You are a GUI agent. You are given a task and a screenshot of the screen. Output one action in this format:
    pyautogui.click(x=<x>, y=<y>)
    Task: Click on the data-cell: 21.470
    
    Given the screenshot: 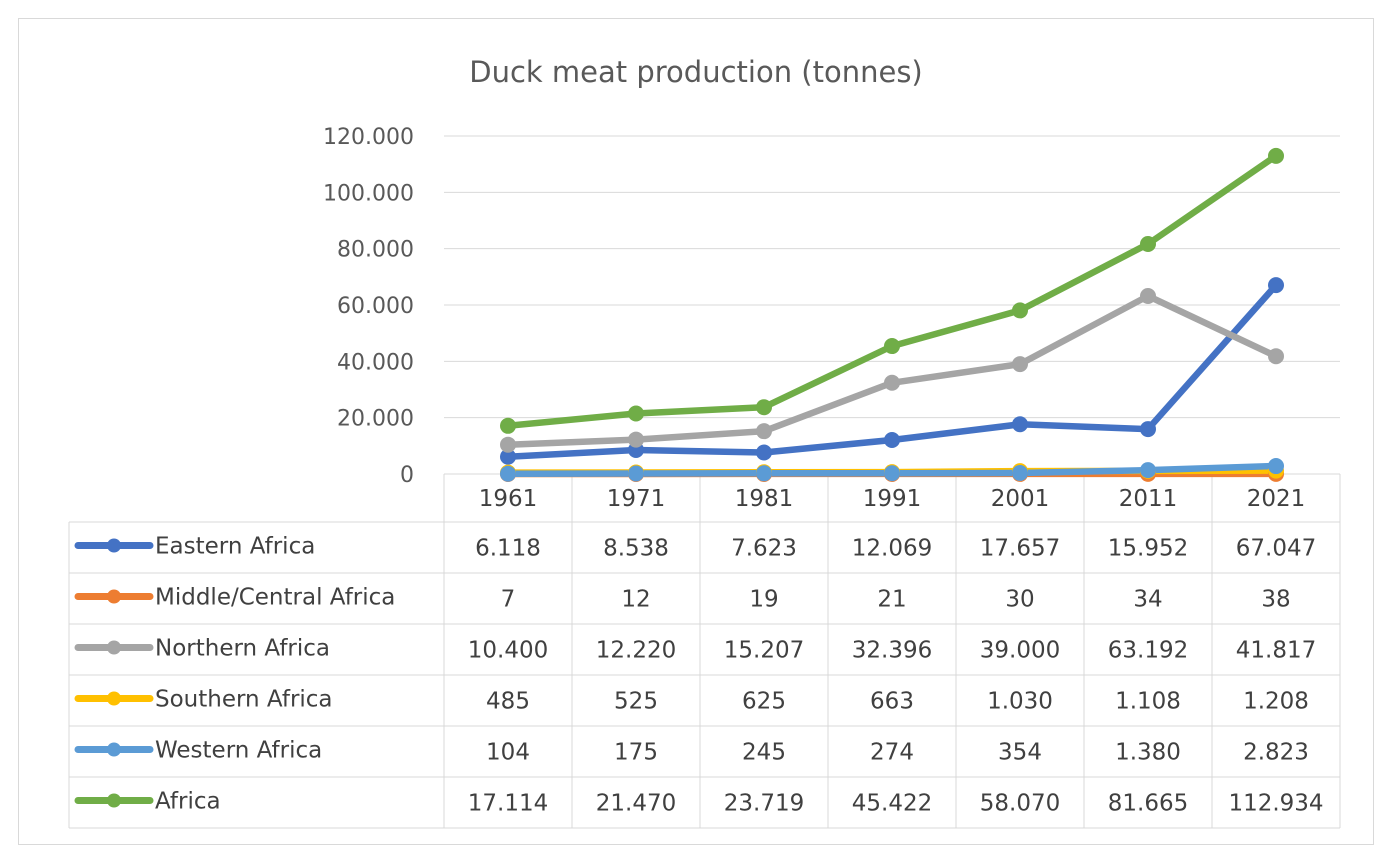 What is the action you would take?
    pyautogui.click(x=636, y=804)
    